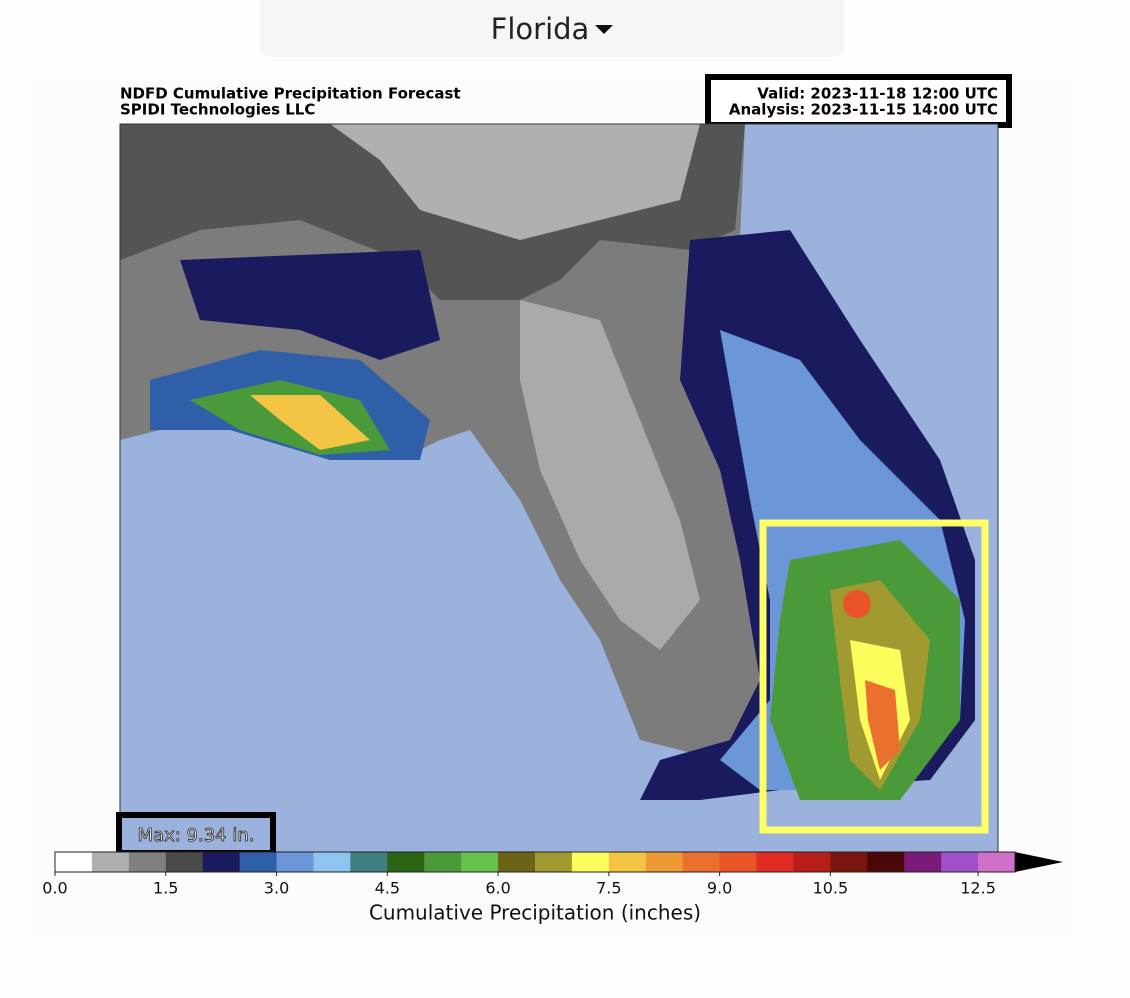  What do you see at coordinates (290, 94) in the screenshot?
I see `title-line: NDFD Cumulative Precipitation Forecast` at bounding box center [290, 94].